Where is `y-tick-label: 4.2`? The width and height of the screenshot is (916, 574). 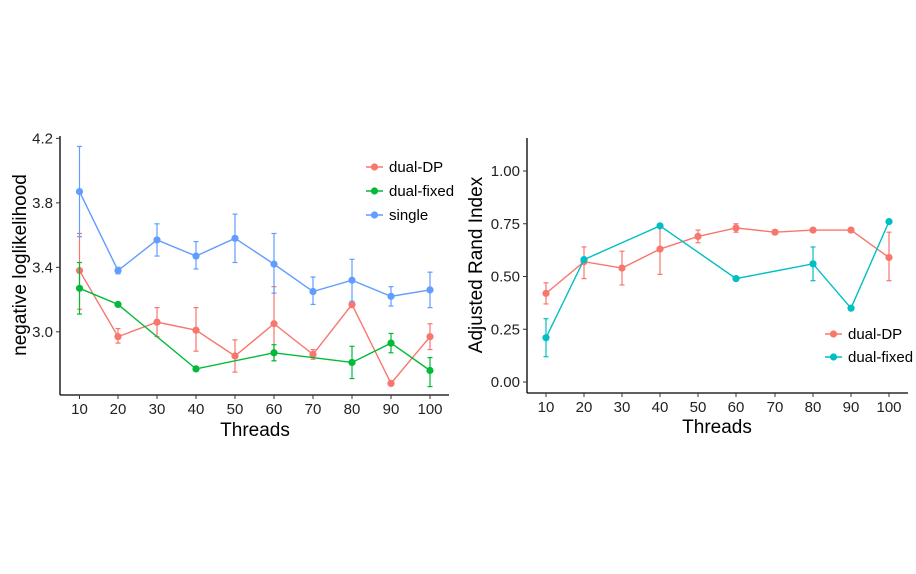
y-tick-label: 4.2 is located at coordinates (42, 138).